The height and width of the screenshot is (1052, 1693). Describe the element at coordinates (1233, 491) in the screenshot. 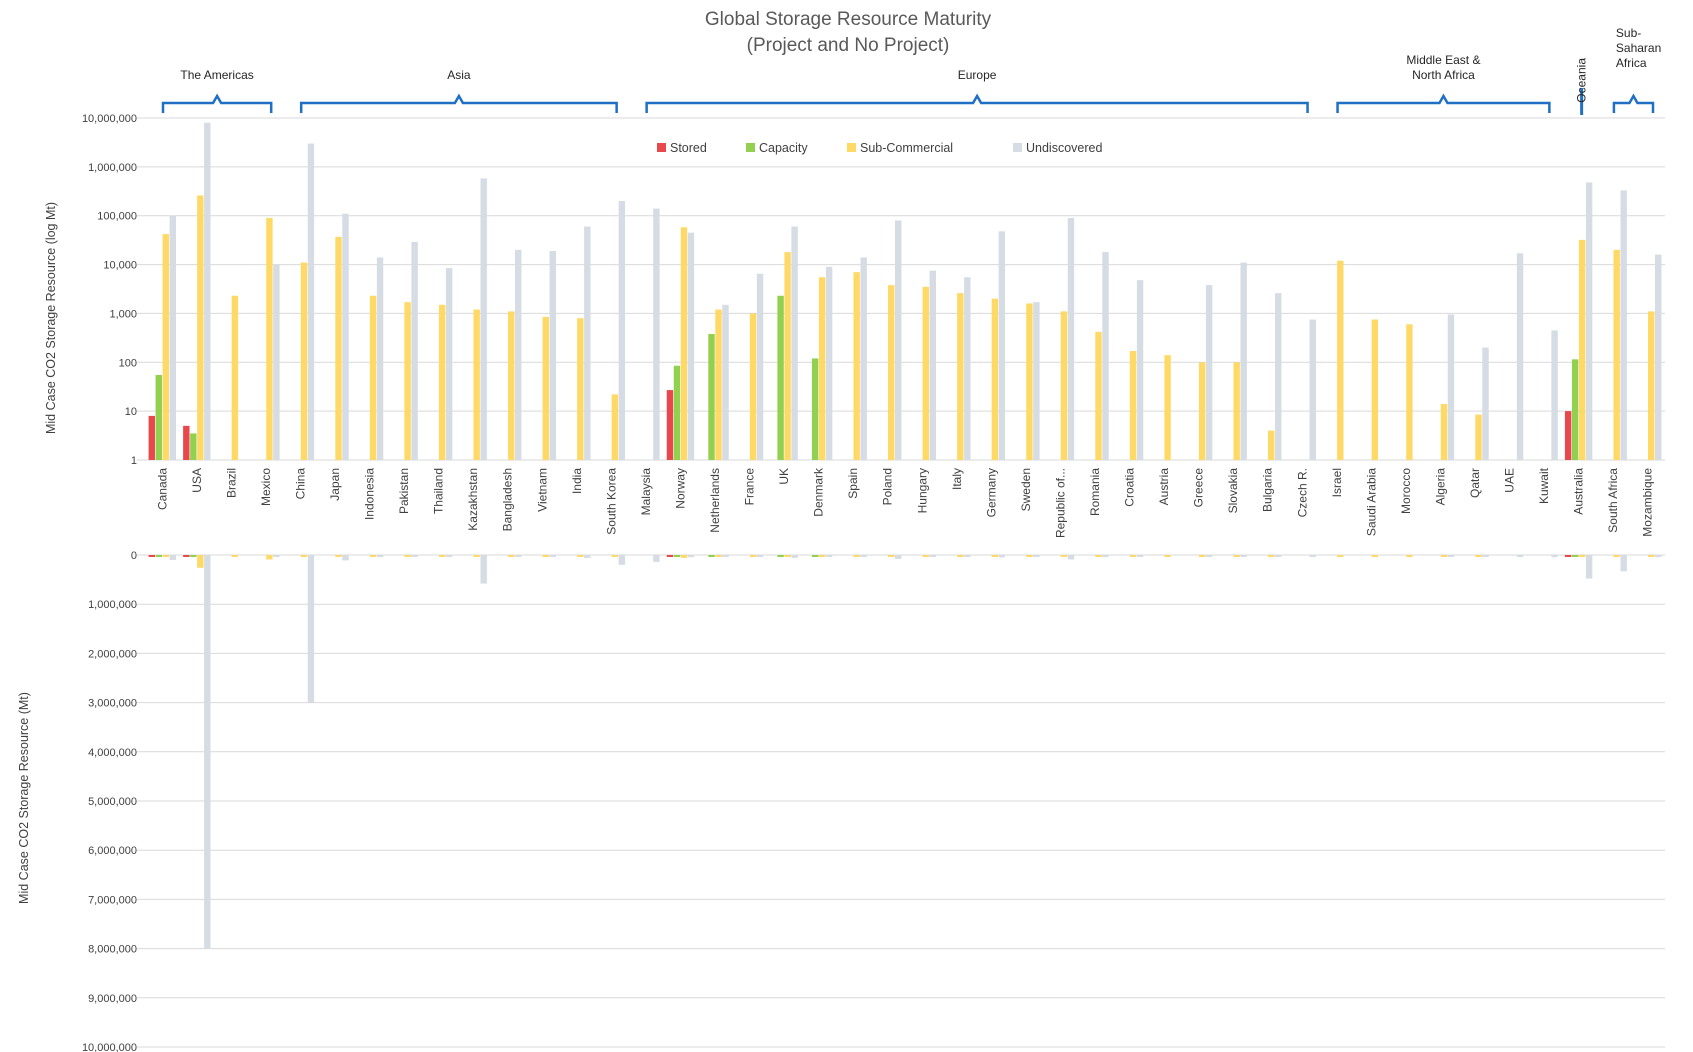

I see `category-label: Slovakia` at that location.